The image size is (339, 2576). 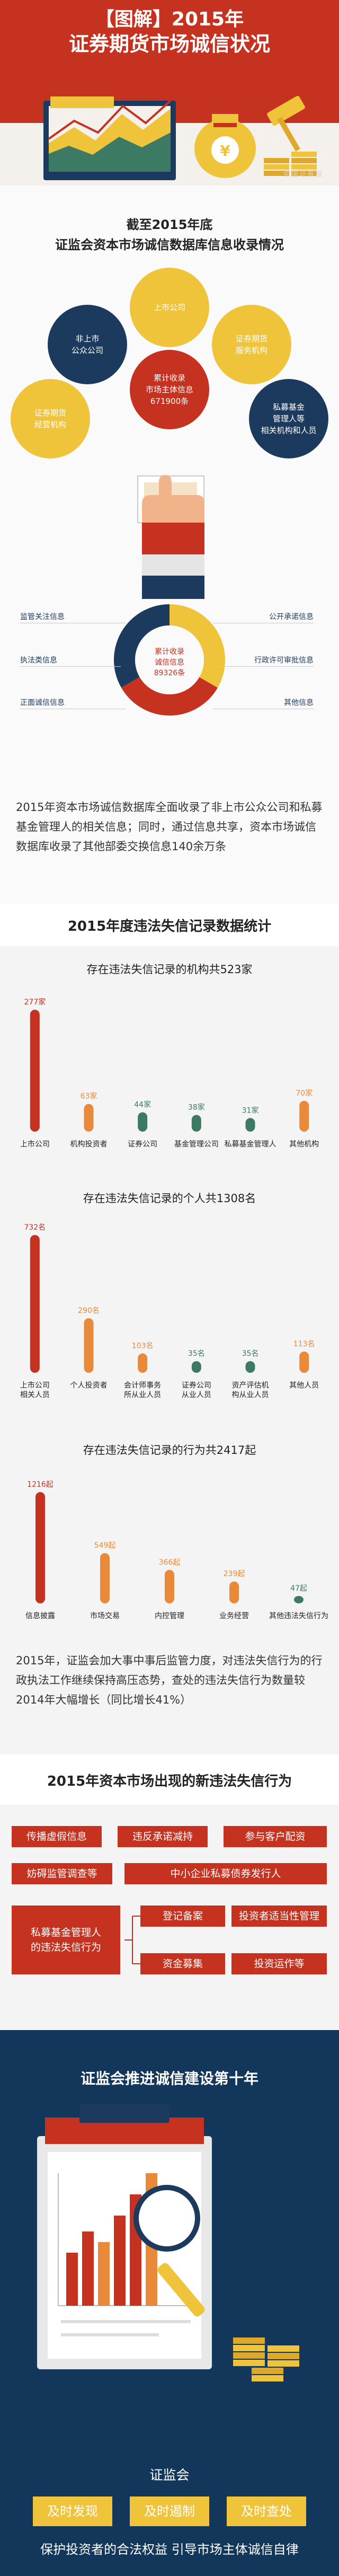 What do you see at coordinates (234, 1574) in the screenshot?
I see `data-label: 239起` at bounding box center [234, 1574].